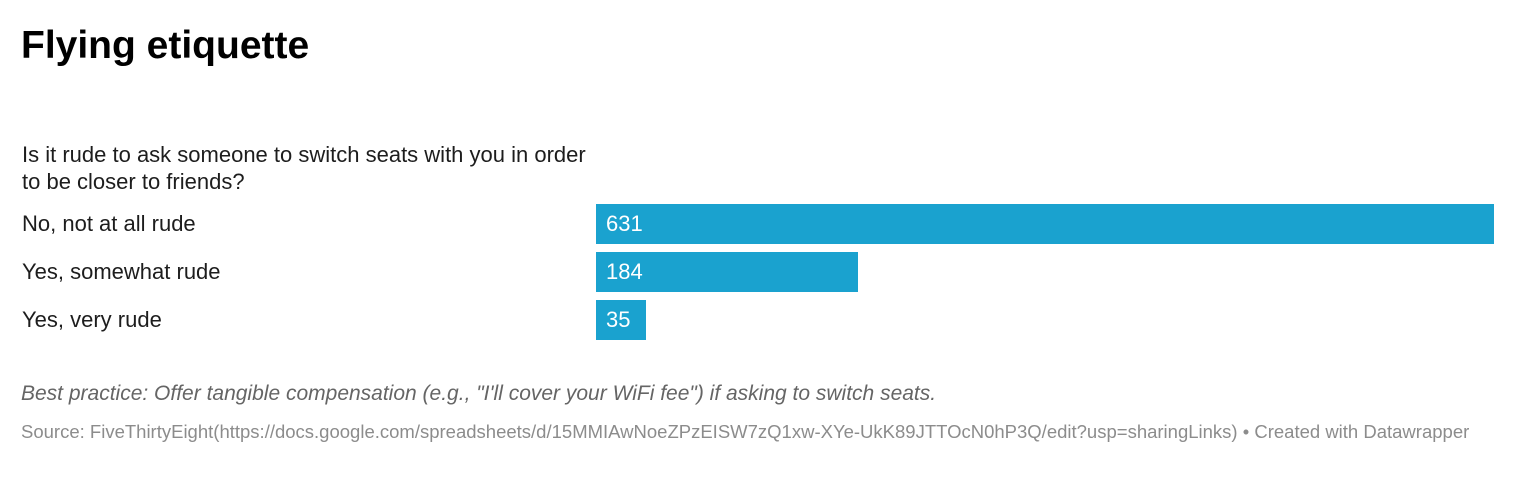  I want to click on category-label: No, not at all rude, so click(109, 223).